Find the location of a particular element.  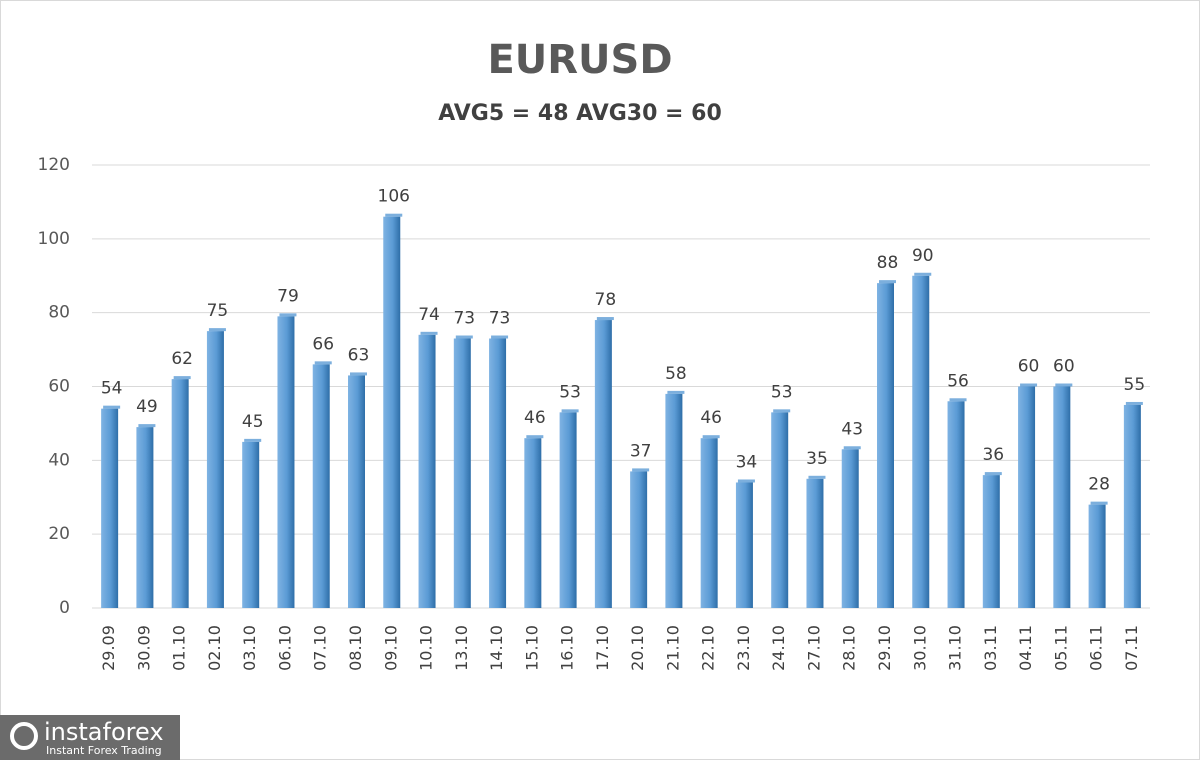

y-tick-label: 0 is located at coordinates (64, 608).